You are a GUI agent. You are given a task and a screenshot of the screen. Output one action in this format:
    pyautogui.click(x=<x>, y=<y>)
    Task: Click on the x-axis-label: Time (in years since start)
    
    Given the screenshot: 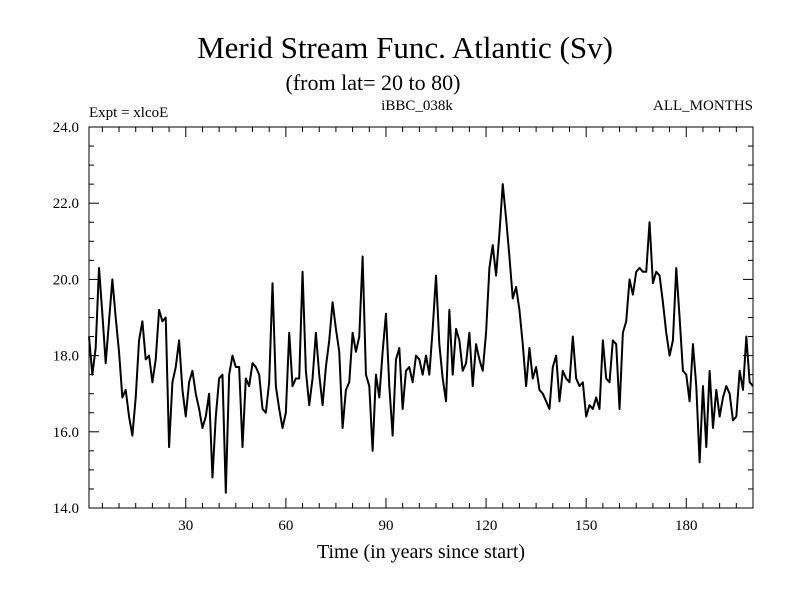 What is the action you would take?
    pyautogui.click(x=421, y=552)
    